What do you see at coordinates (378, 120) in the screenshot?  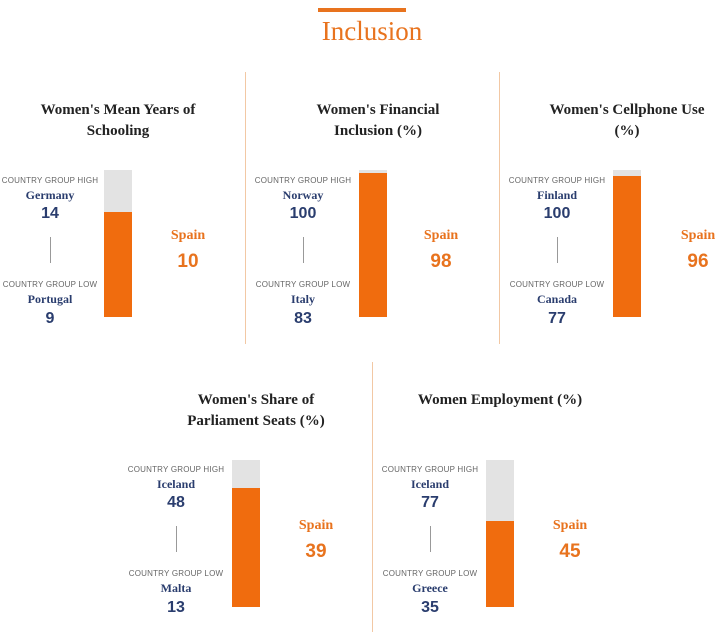 I see `panel-title: Women's Financial Inclusion (%)` at bounding box center [378, 120].